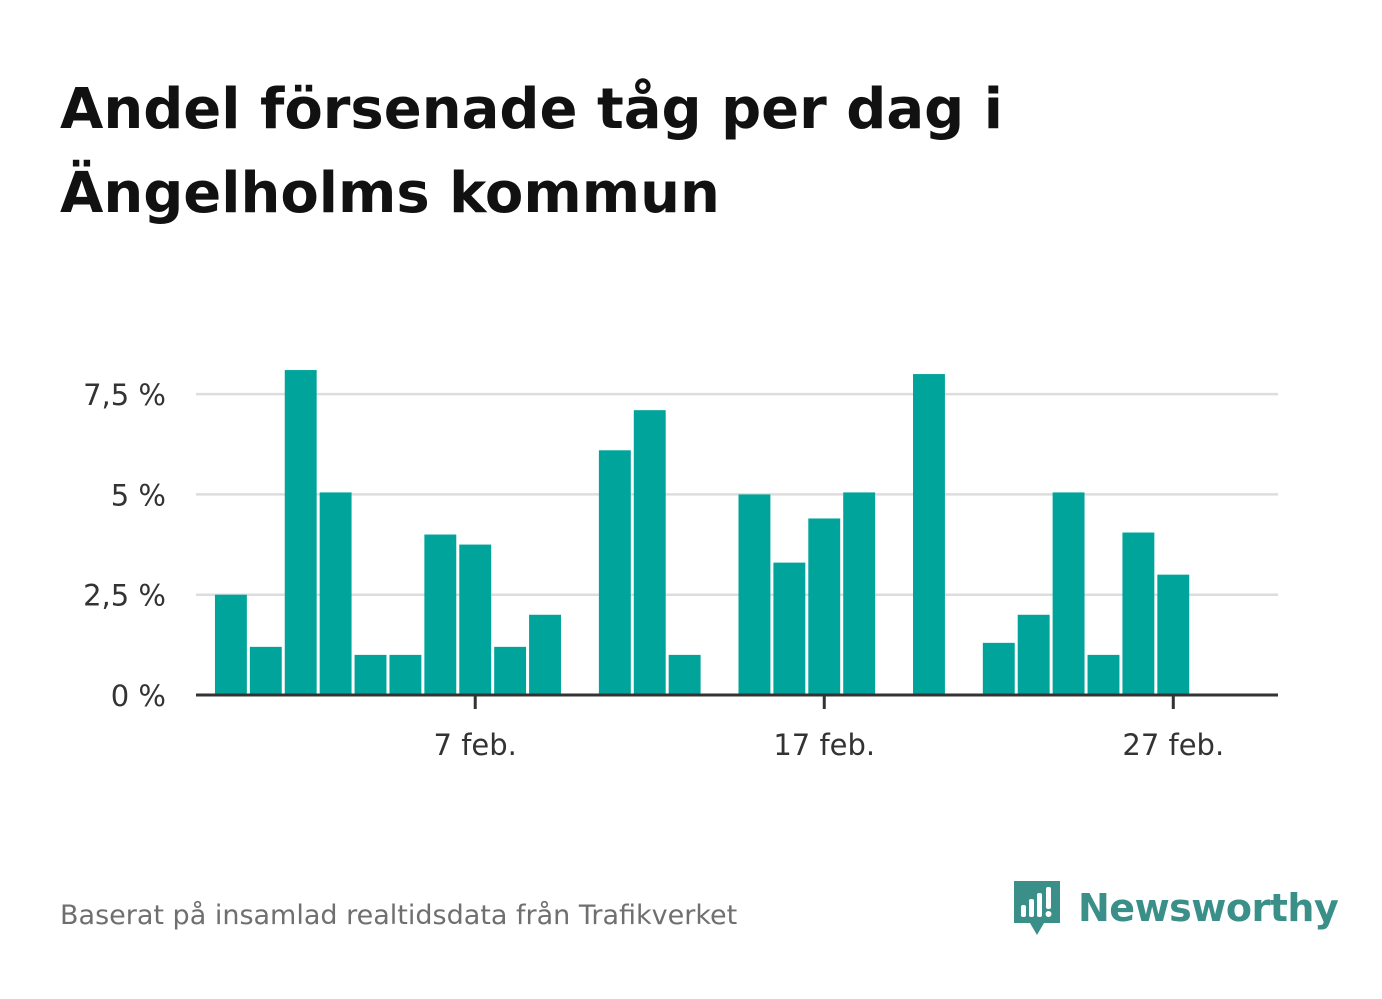 The height and width of the screenshot is (999, 1382). Describe the element at coordinates (1208, 908) in the screenshot. I see `brand-name: Newsworthy` at that location.